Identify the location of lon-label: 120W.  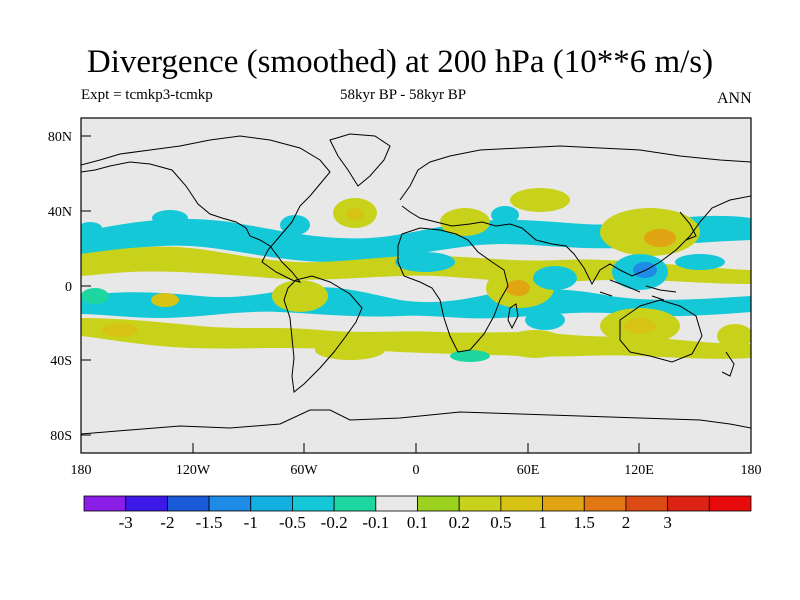
(193, 470).